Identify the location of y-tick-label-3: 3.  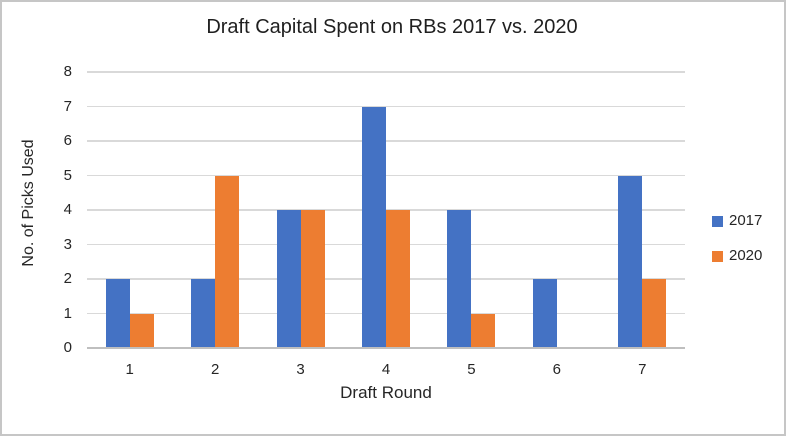
(67, 244).